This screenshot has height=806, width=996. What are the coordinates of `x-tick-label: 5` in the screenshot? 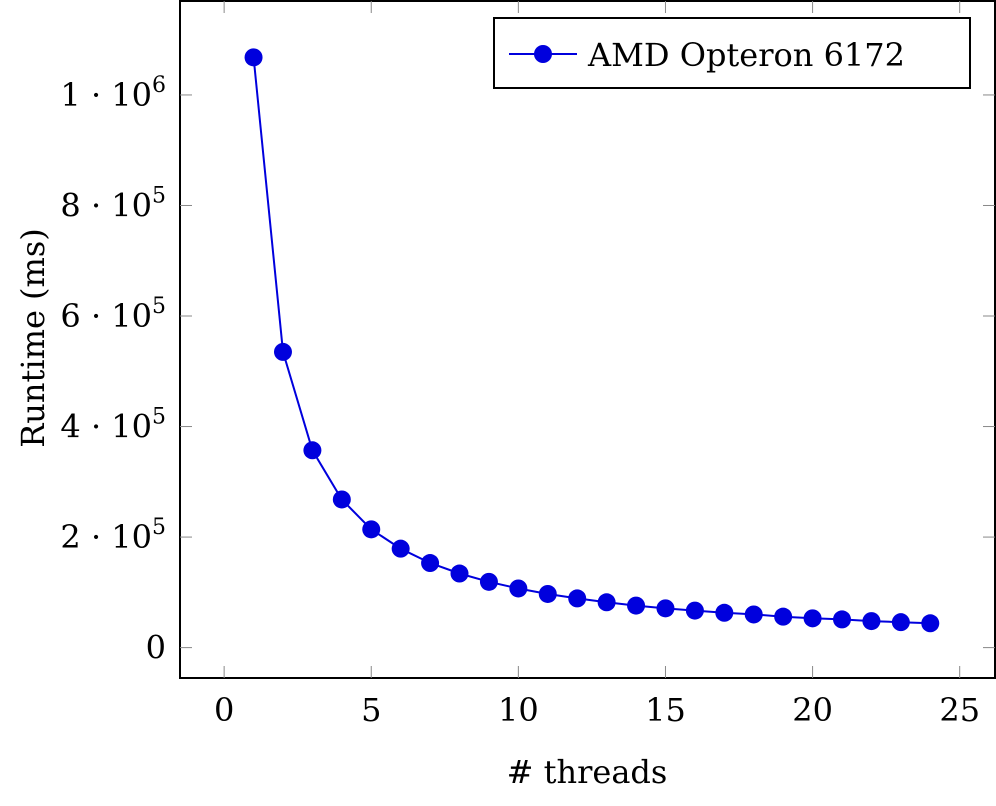 It's located at (371, 710).